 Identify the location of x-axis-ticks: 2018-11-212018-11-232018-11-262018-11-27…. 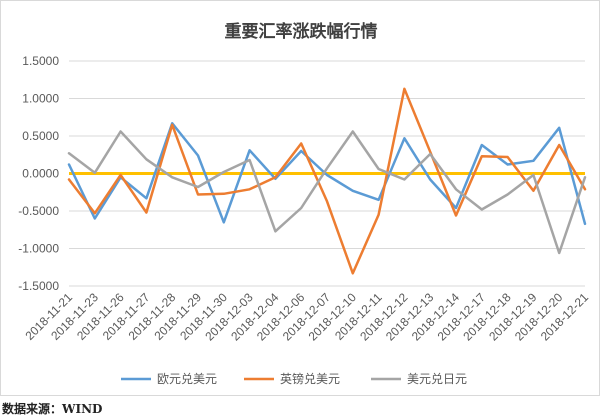
(306, 317).